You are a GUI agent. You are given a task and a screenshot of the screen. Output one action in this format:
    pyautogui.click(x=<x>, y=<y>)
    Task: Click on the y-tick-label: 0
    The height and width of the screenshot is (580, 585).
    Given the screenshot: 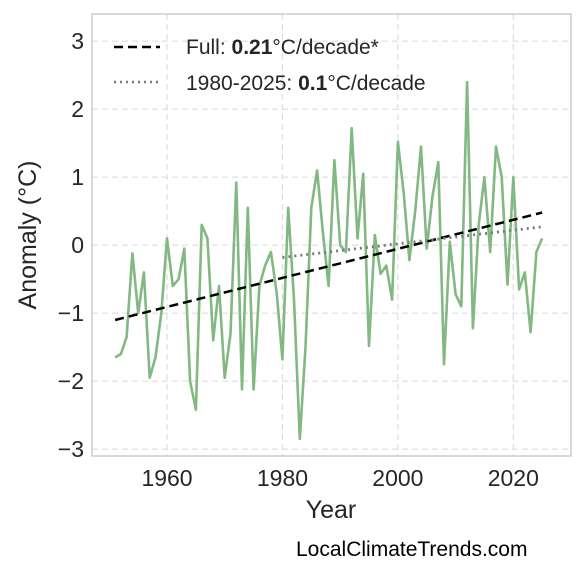 What is the action you would take?
    pyautogui.click(x=77, y=245)
    